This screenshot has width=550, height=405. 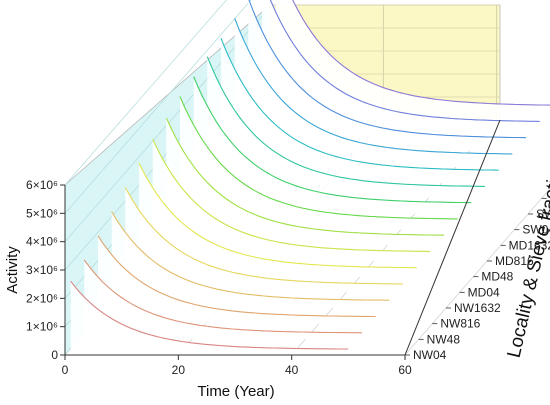 I want to click on category-label: MD04, so click(x=484, y=292).